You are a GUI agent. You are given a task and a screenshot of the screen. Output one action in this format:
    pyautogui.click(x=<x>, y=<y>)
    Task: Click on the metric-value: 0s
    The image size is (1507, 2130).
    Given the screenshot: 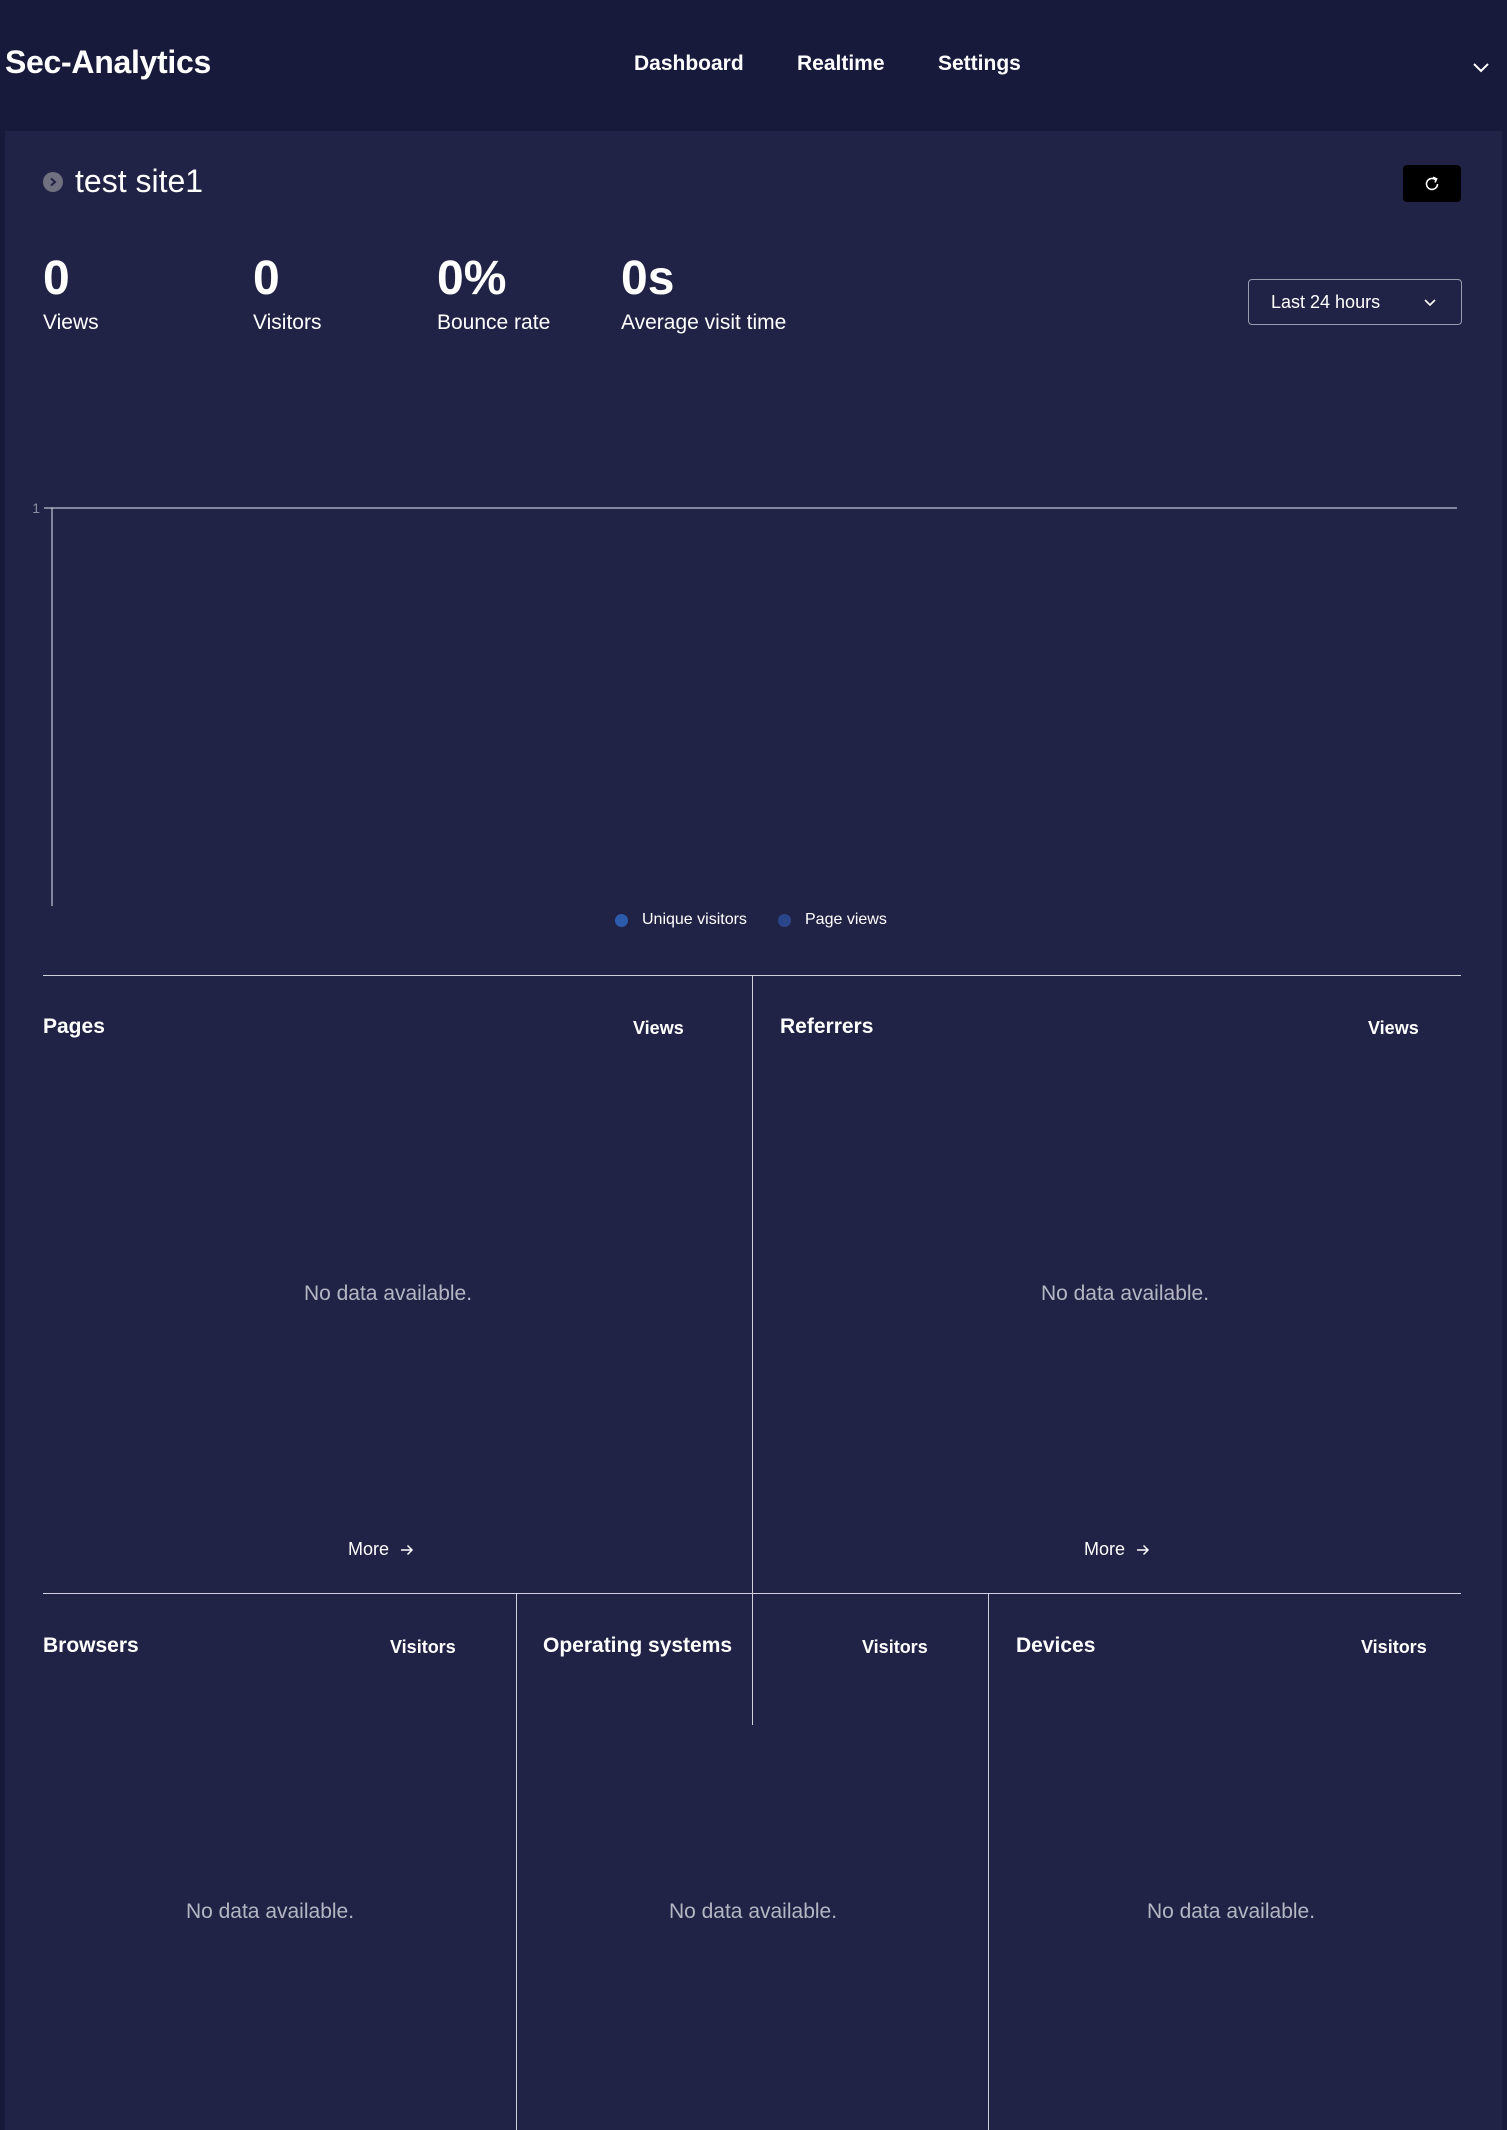 What is the action you would take?
    pyautogui.click(x=648, y=278)
    